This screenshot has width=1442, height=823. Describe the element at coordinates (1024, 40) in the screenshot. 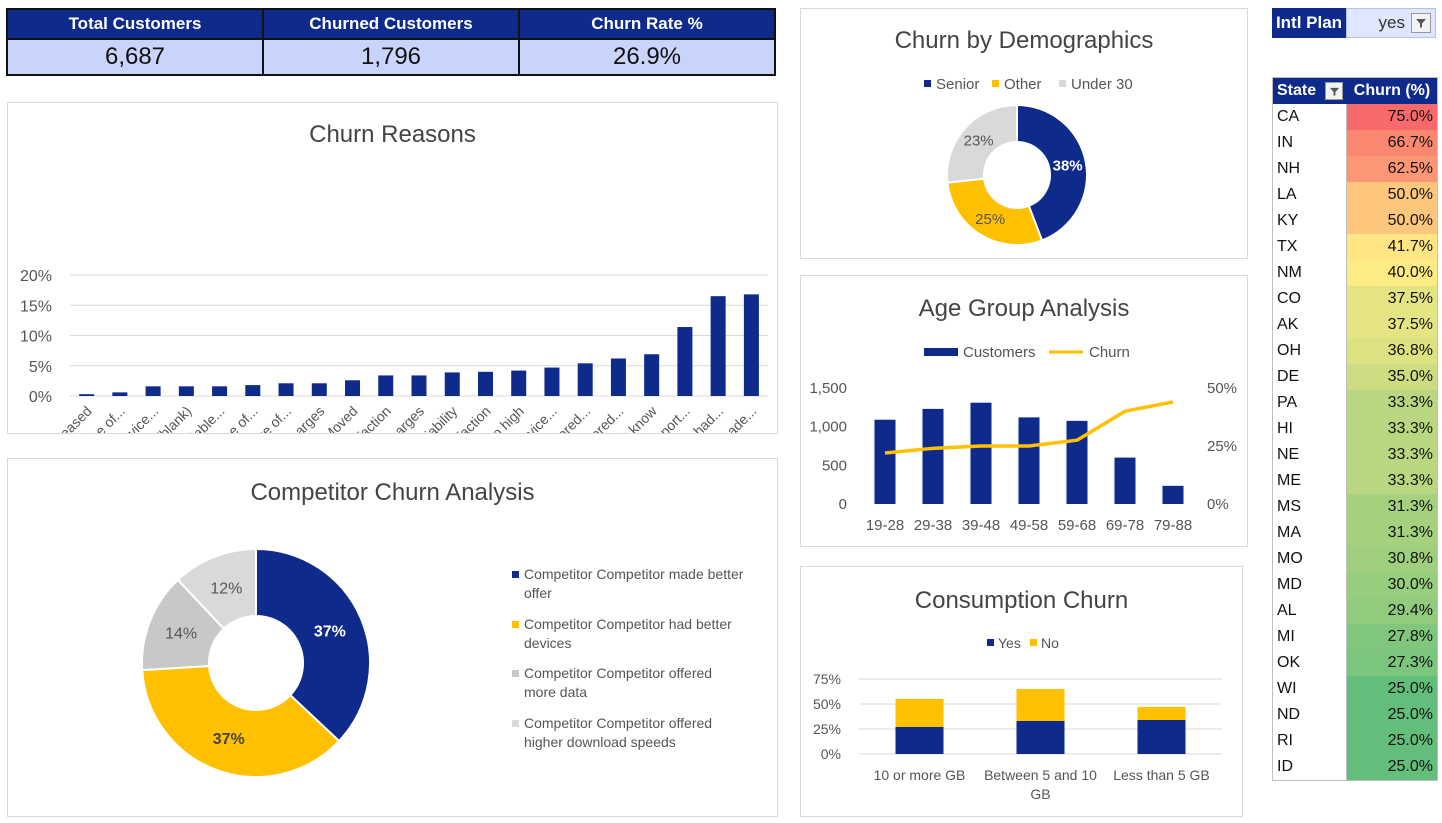

I see `chart-title: Churn by Demographics` at that location.